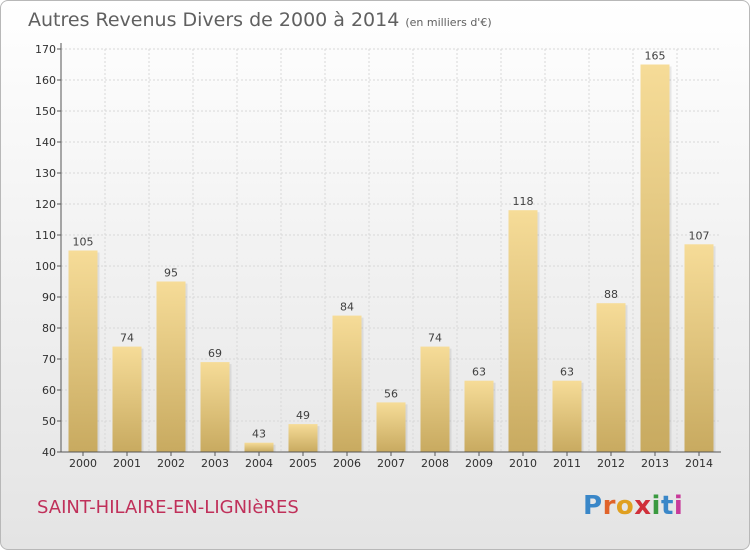  Describe the element at coordinates (625, 506) in the screenshot. I see `logo-letter: o` at that location.